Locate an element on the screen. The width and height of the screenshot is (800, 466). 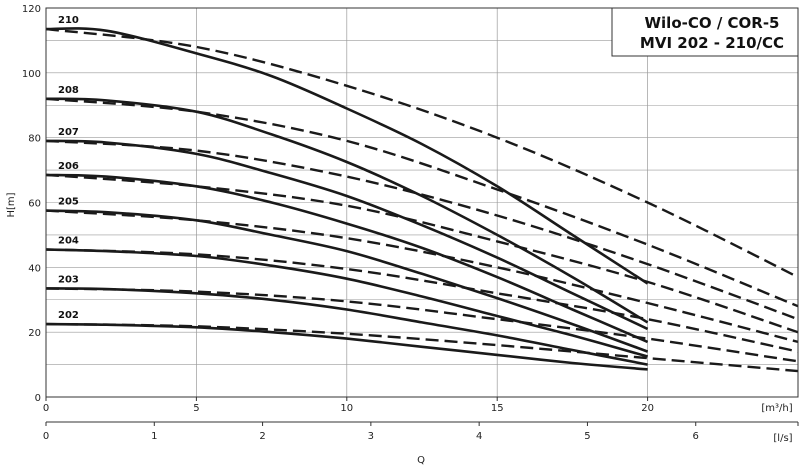
series-label-206: 206 is located at coordinates (68, 166).